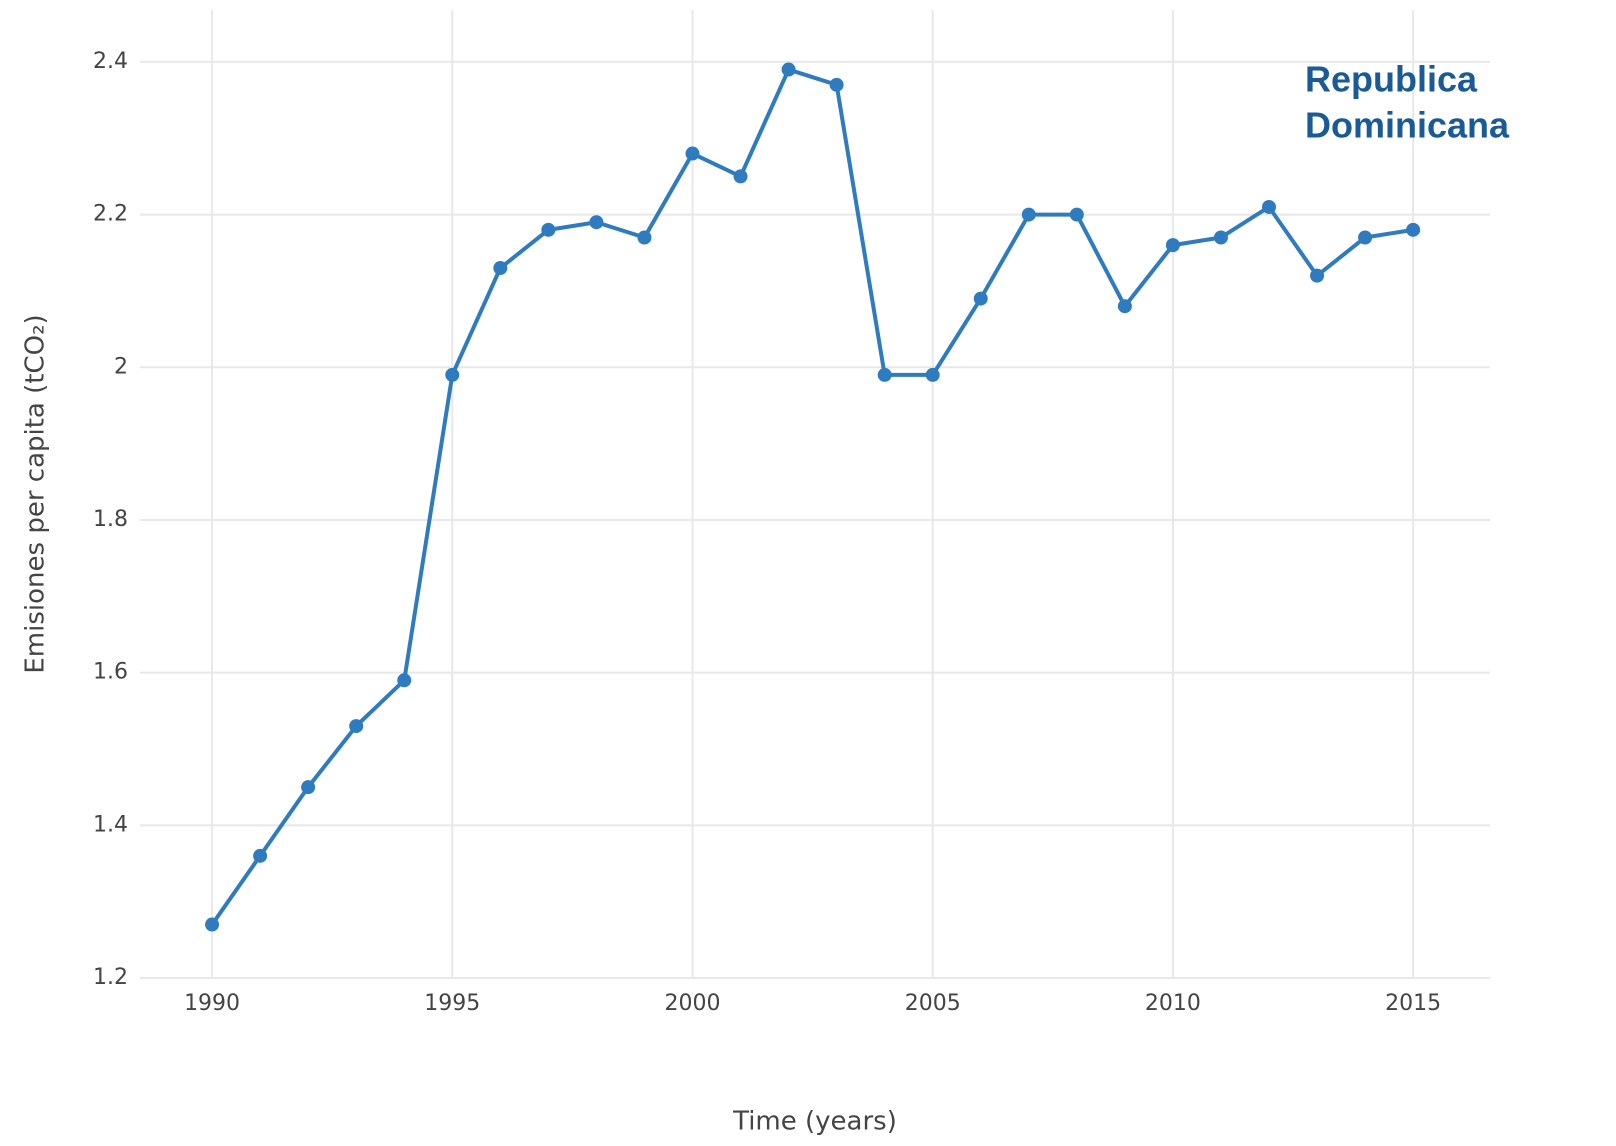  I want to click on y-tick-label: 1.6, so click(110, 672).